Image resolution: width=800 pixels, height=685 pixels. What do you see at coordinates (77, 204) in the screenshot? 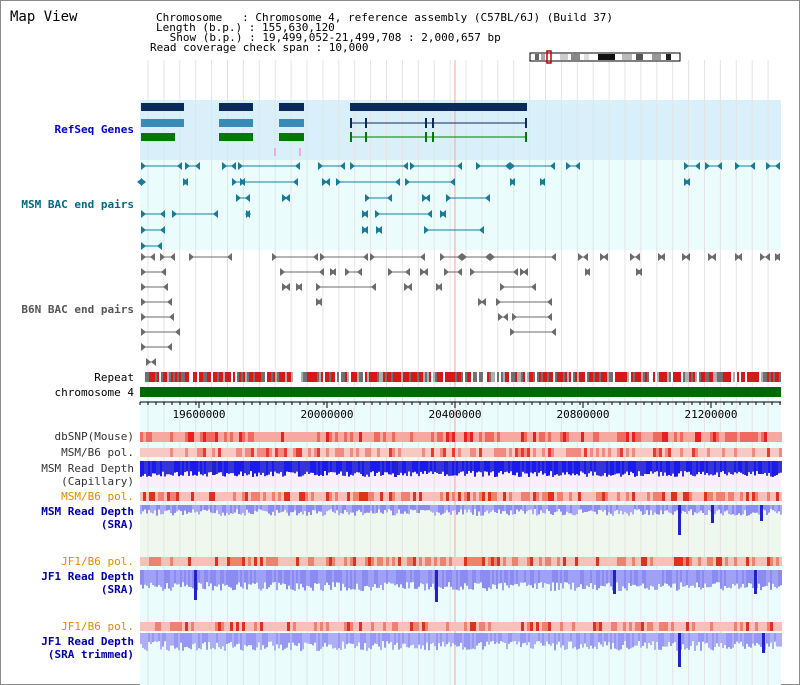
I see `track-label-msm-bac: MSM BAC end pairs` at bounding box center [77, 204].